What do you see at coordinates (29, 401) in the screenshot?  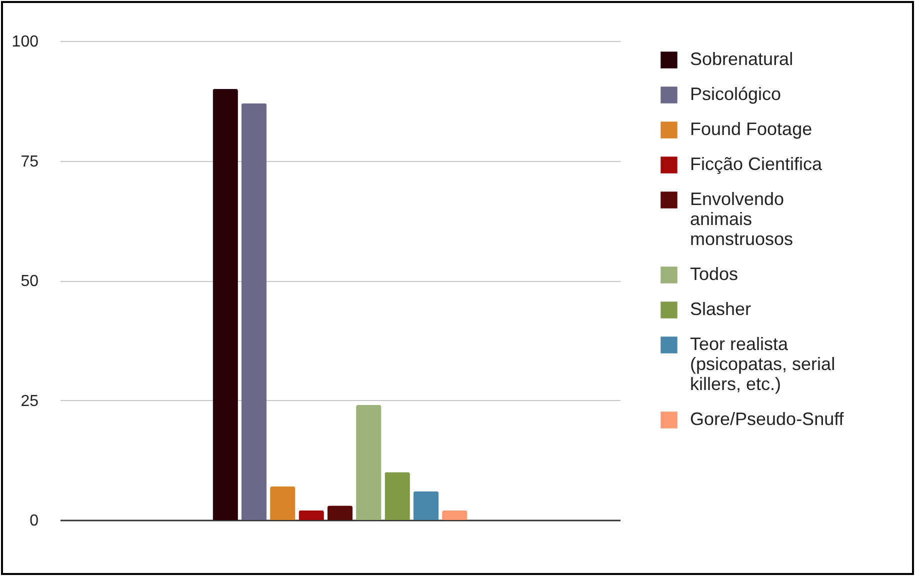 I see `y-tick-label: 25` at bounding box center [29, 401].